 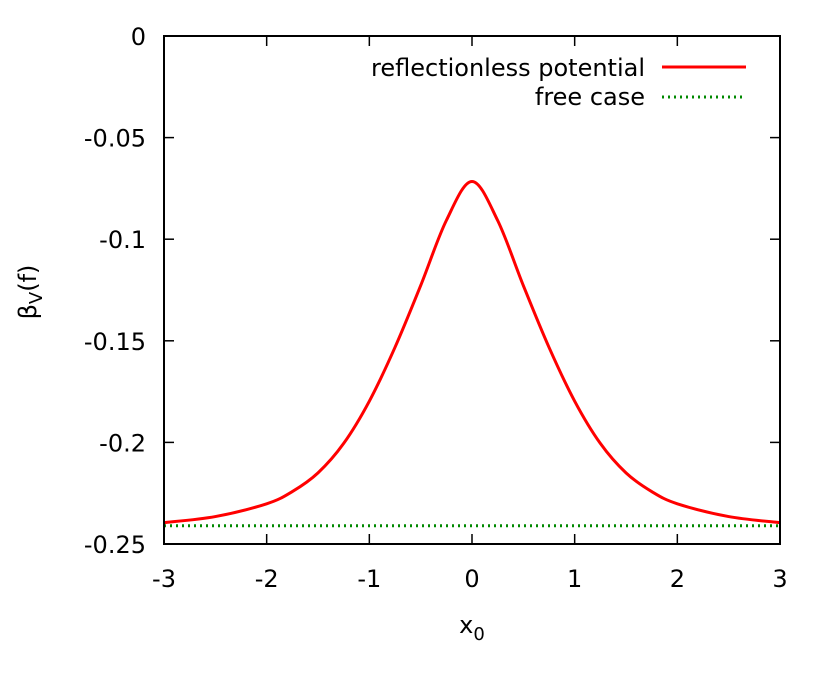 What do you see at coordinates (508, 68) in the screenshot?
I see `legend-label-reflectionless: reflectionless potential` at bounding box center [508, 68].